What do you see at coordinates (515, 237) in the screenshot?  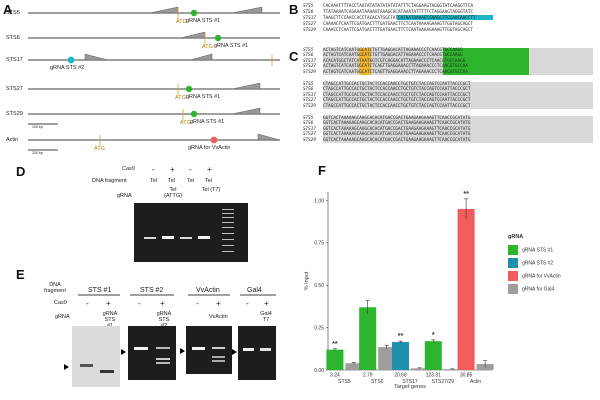 I see `legend-title: gRNA` at bounding box center [515, 237].